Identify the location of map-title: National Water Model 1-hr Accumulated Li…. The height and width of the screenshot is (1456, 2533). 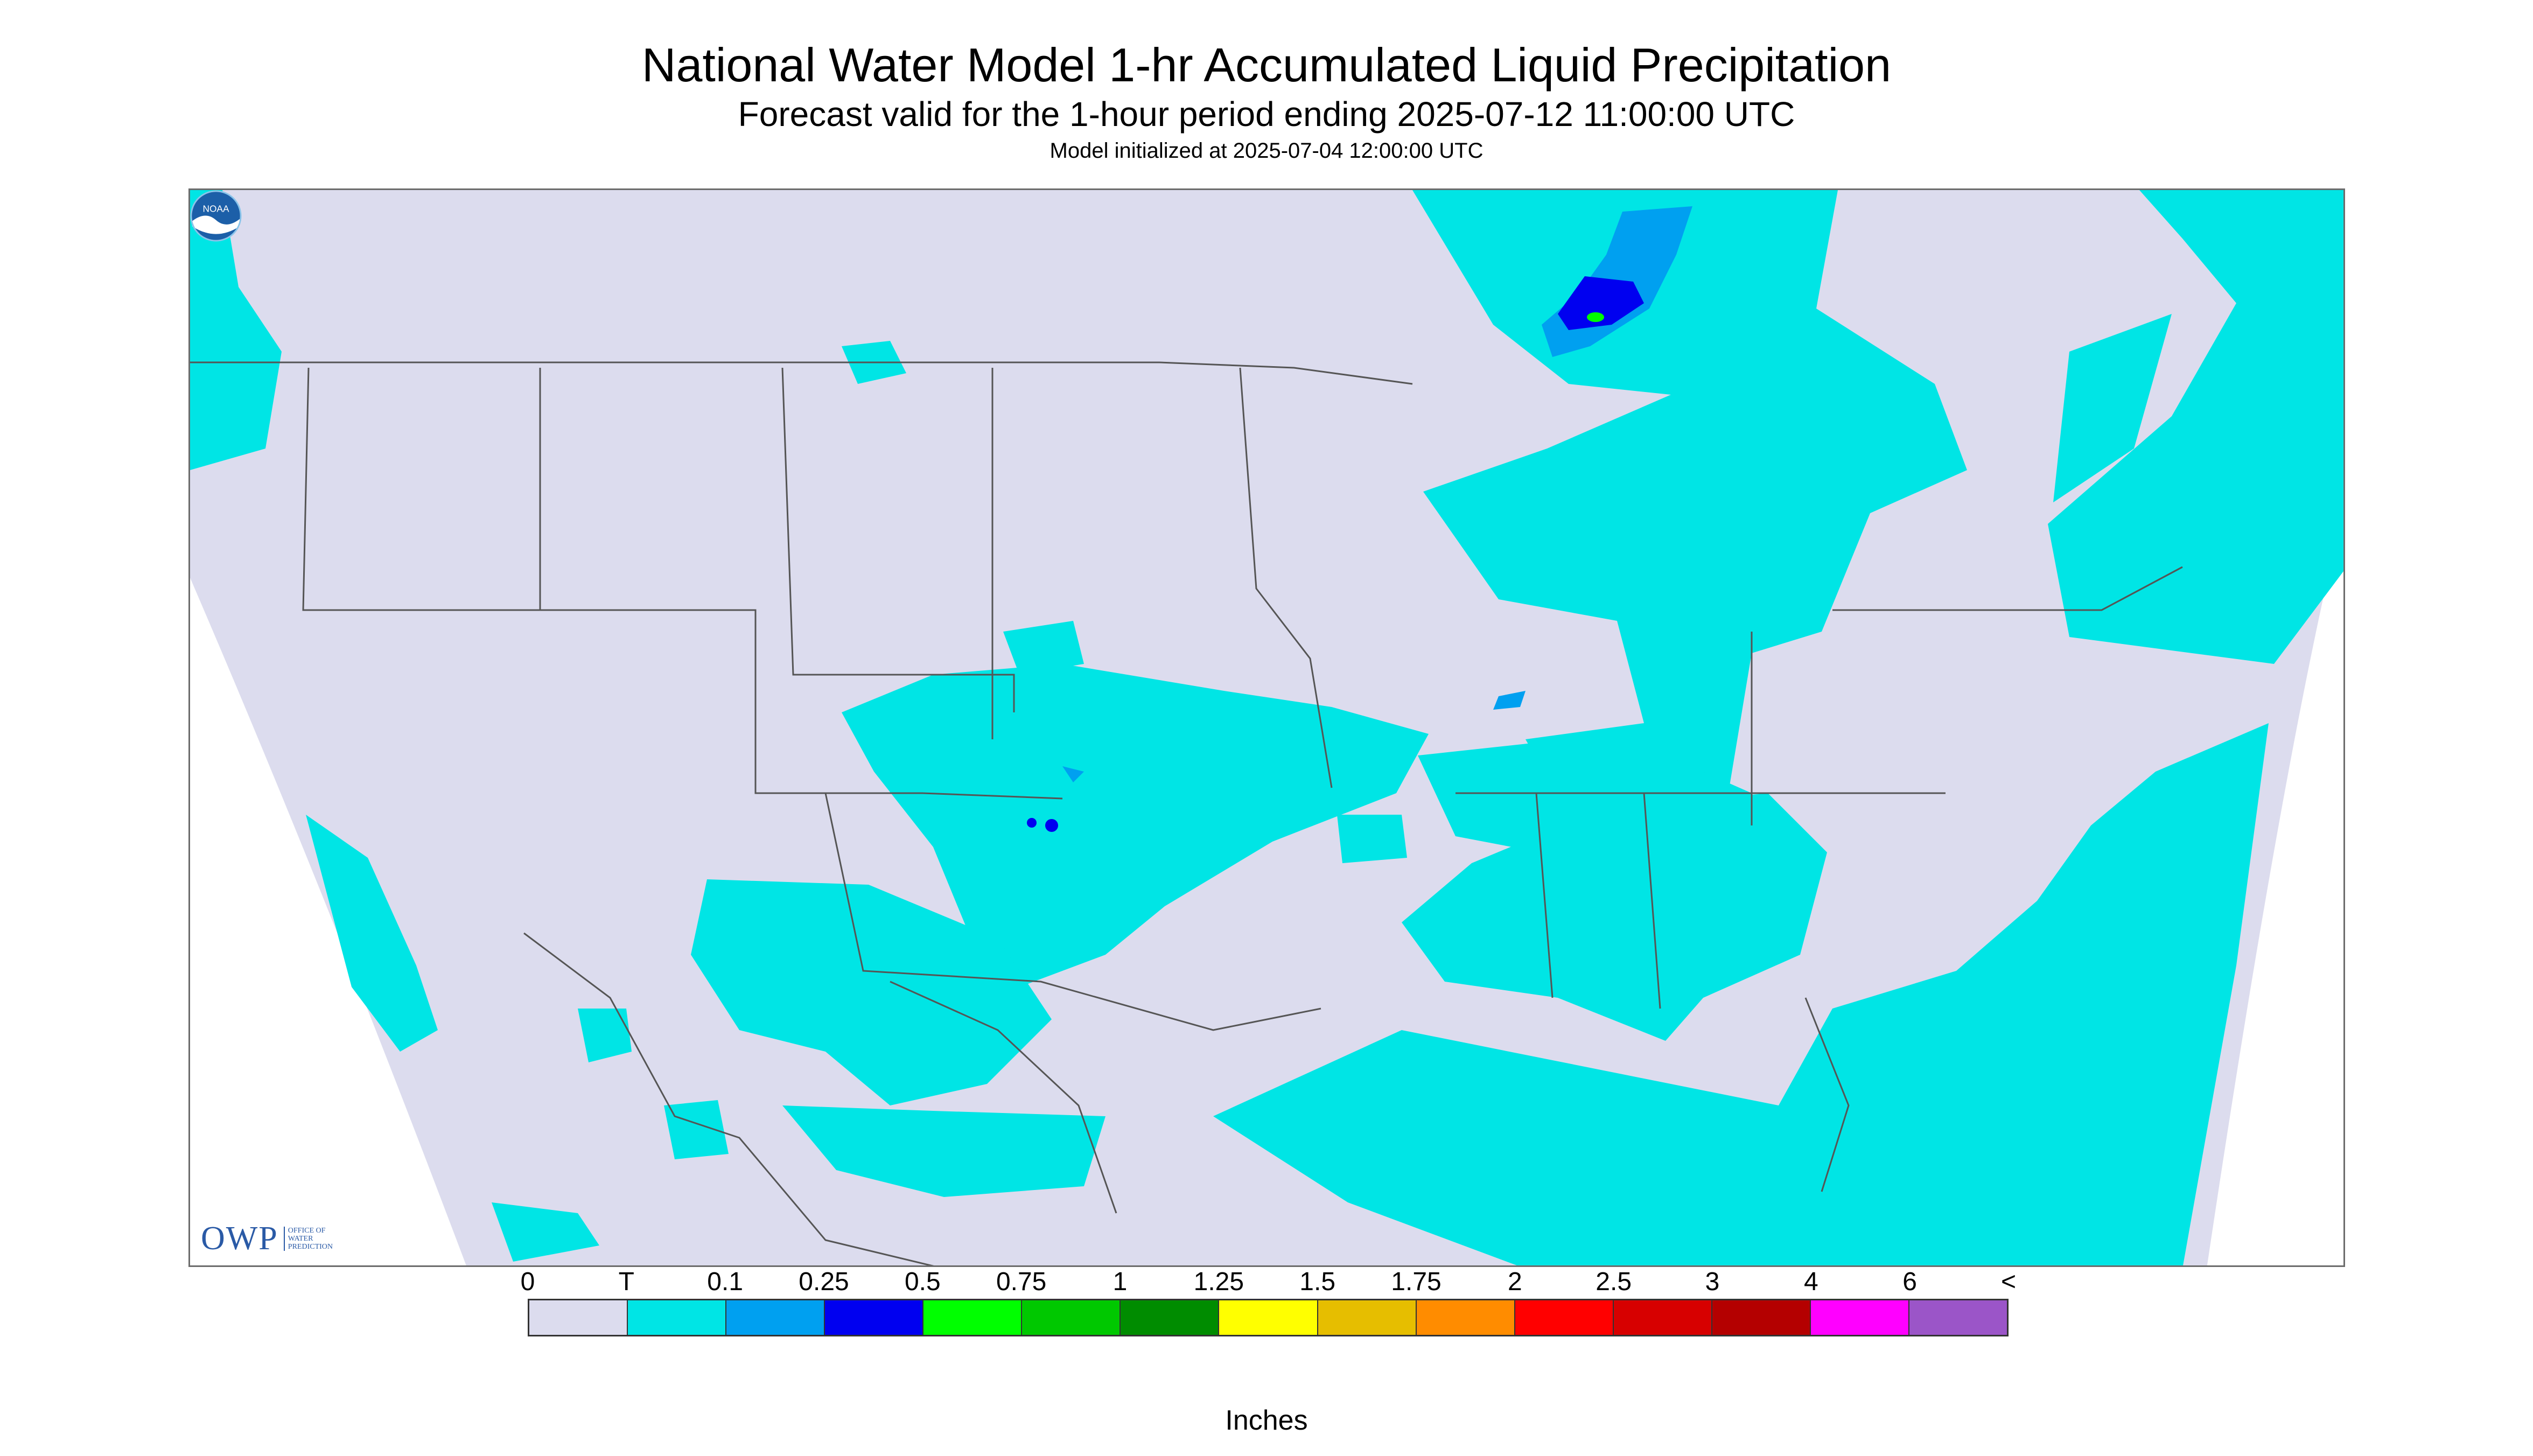
(1266, 65).